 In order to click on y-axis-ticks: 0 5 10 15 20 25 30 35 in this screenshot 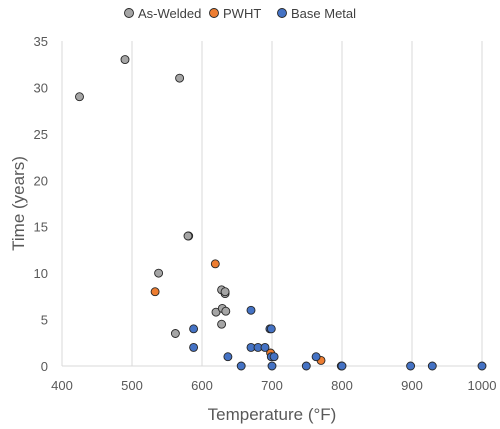, I will do `click(41, 204)`.